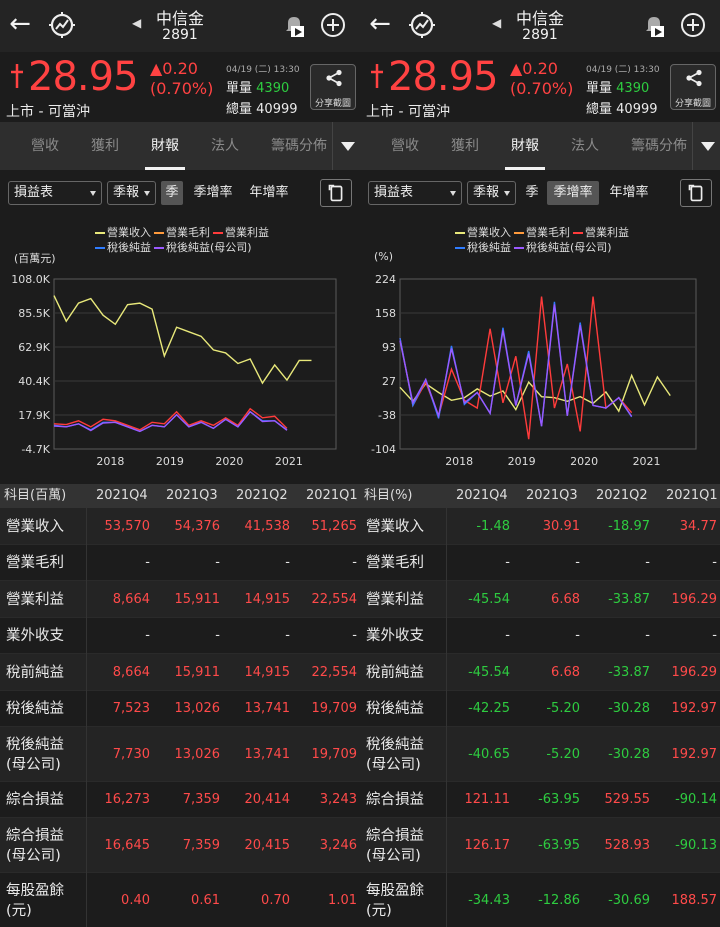 The width and height of the screenshot is (720, 927). I want to click on table-row: 稅後純益 -42.25 -5.20 -30.28 192.97, so click(540, 709).